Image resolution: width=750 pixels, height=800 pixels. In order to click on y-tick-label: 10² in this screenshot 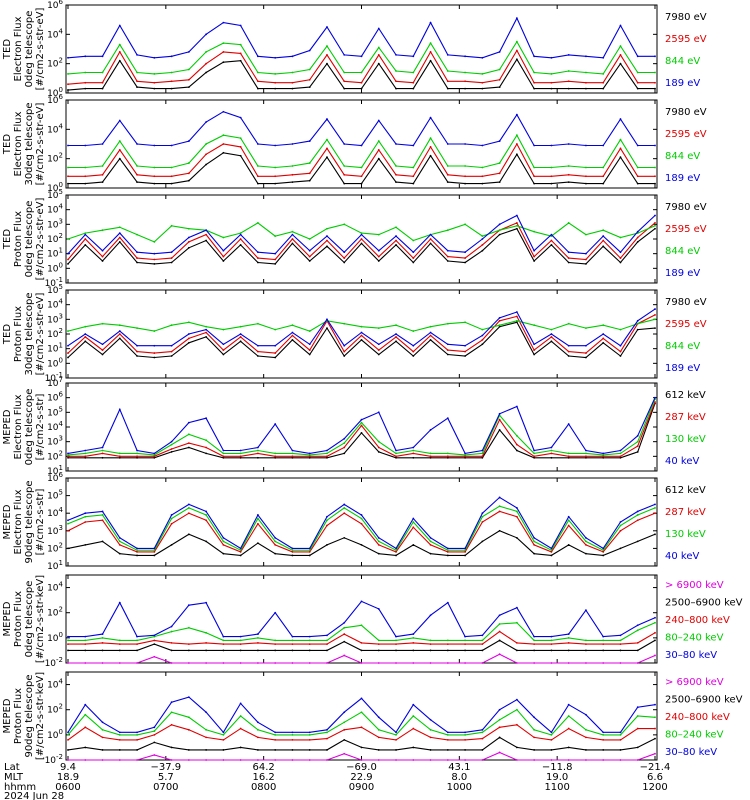, I will do `click(55, 547)`.